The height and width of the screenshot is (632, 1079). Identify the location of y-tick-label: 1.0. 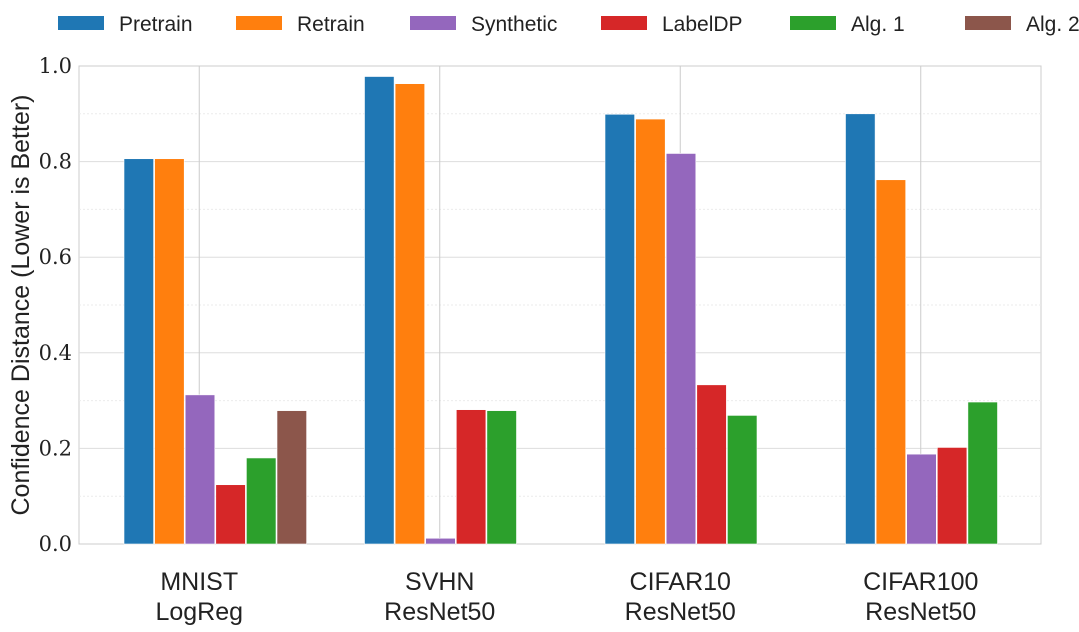
(55, 66).